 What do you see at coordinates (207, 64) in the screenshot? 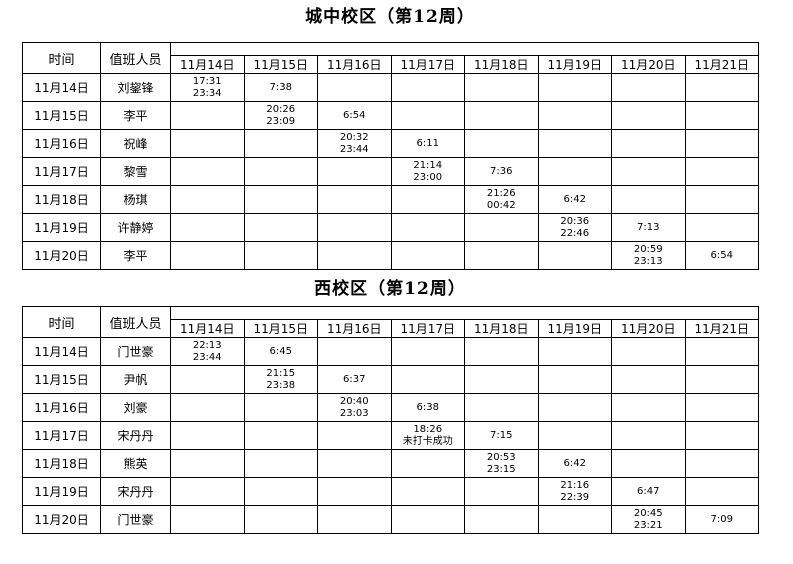
I see `date-column-header: 11月14日` at bounding box center [207, 64].